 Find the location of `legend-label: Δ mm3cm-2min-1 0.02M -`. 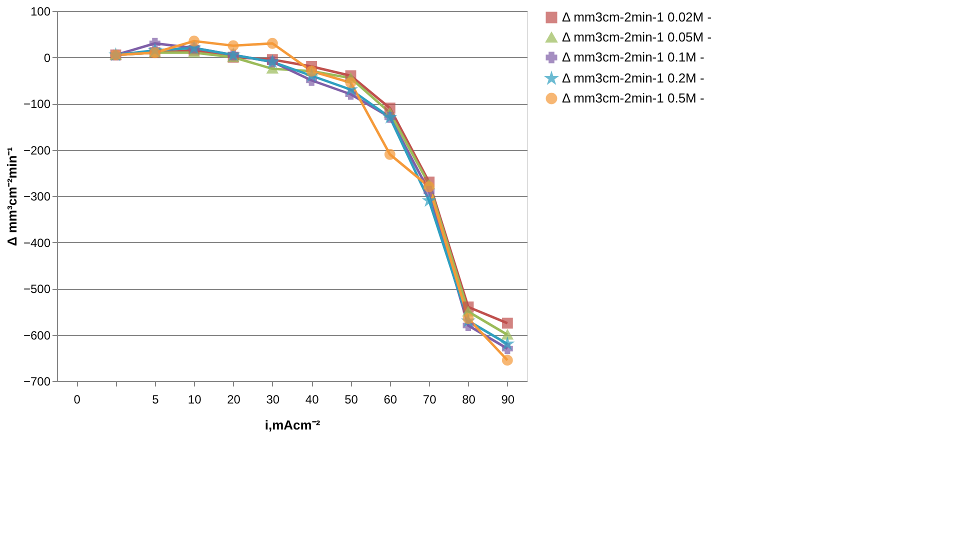

legend-label: Δ mm3cm-2min-1 0.02M - is located at coordinates (637, 17).